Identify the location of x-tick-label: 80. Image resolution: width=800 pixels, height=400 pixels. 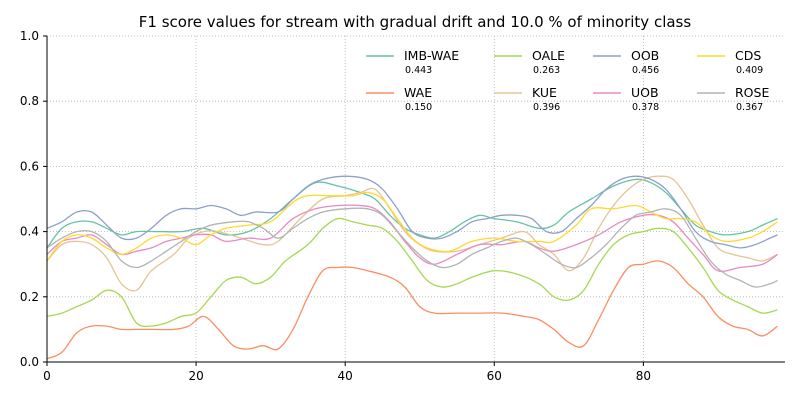
(643, 376).